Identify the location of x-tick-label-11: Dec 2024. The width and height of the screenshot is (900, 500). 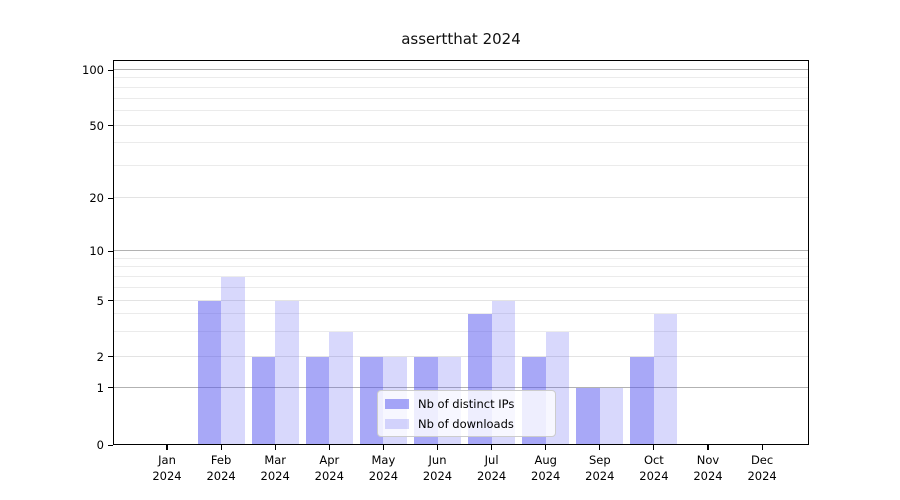
(762, 468).